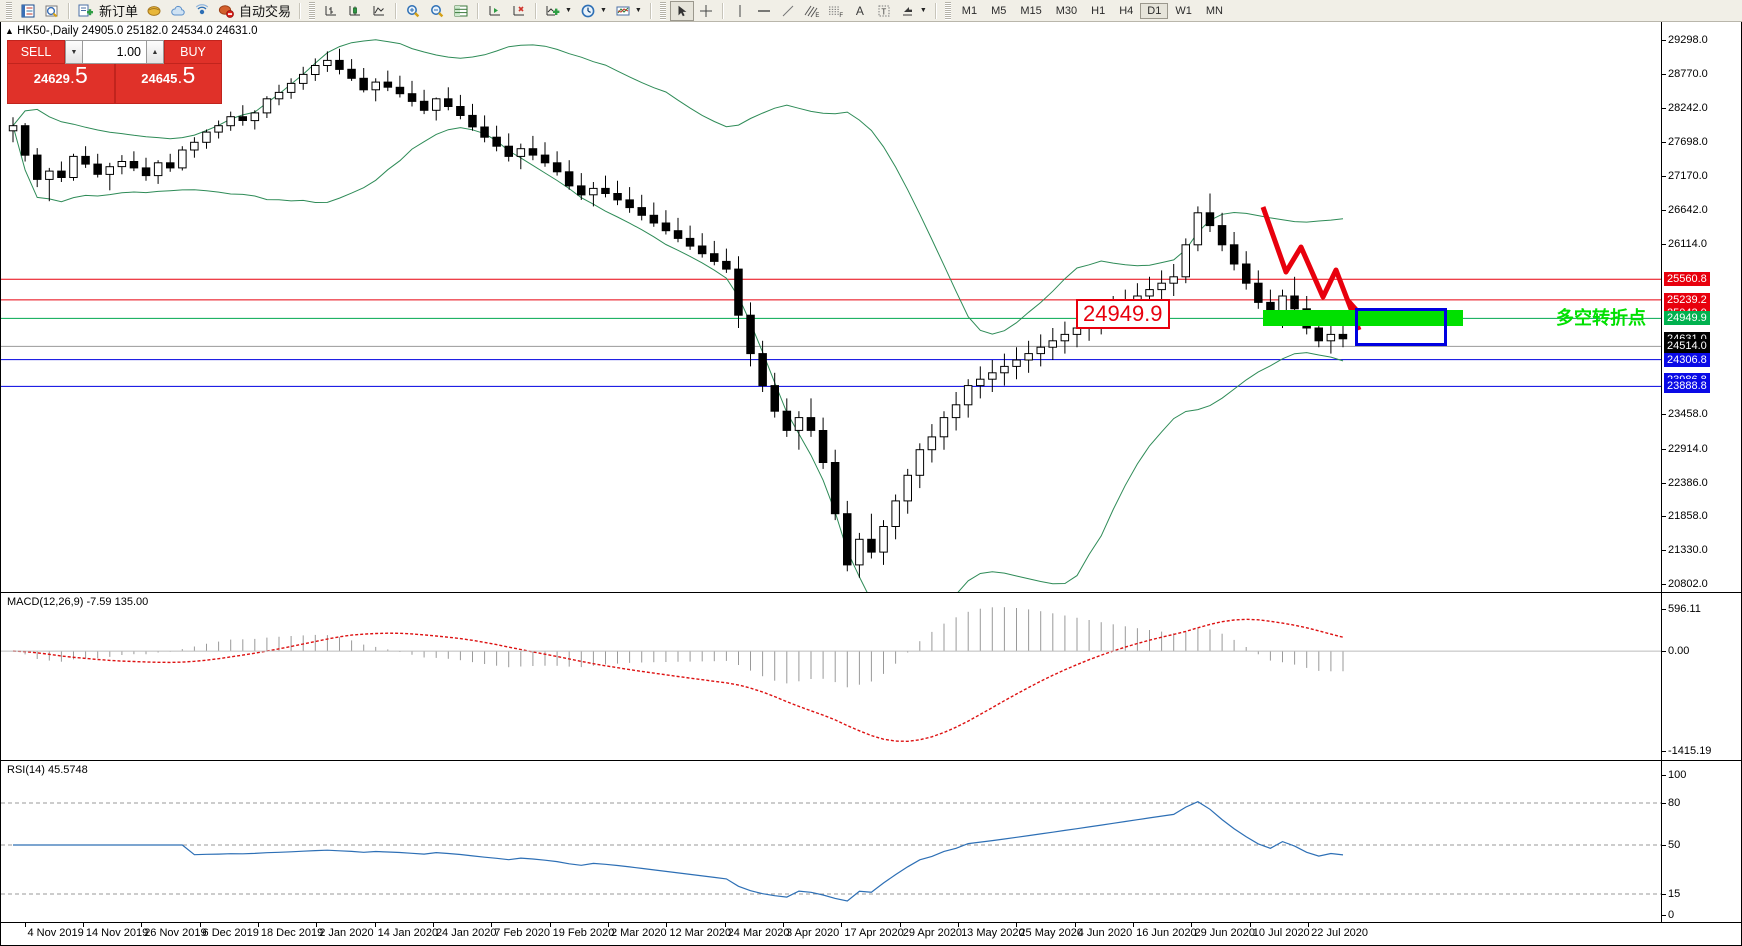  Describe the element at coordinates (61, 84) in the screenshot. I see `sell-price: 24629 . 5` at that location.